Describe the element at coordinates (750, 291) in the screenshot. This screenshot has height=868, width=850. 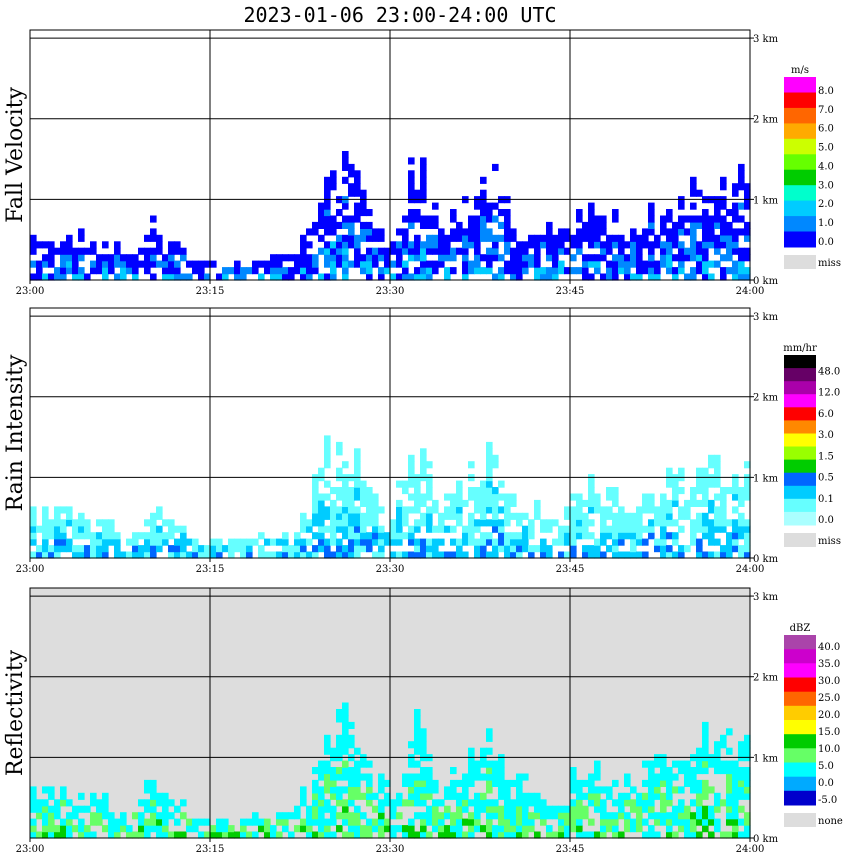
I see `time-tick-label: 24:00` at that location.